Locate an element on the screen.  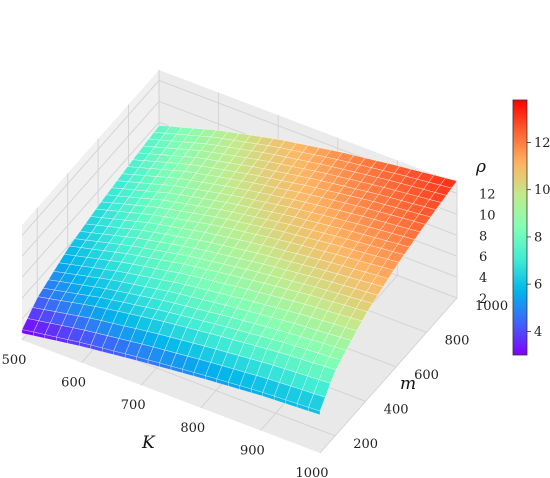
x-tick-label: 600 is located at coordinates (73, 383).